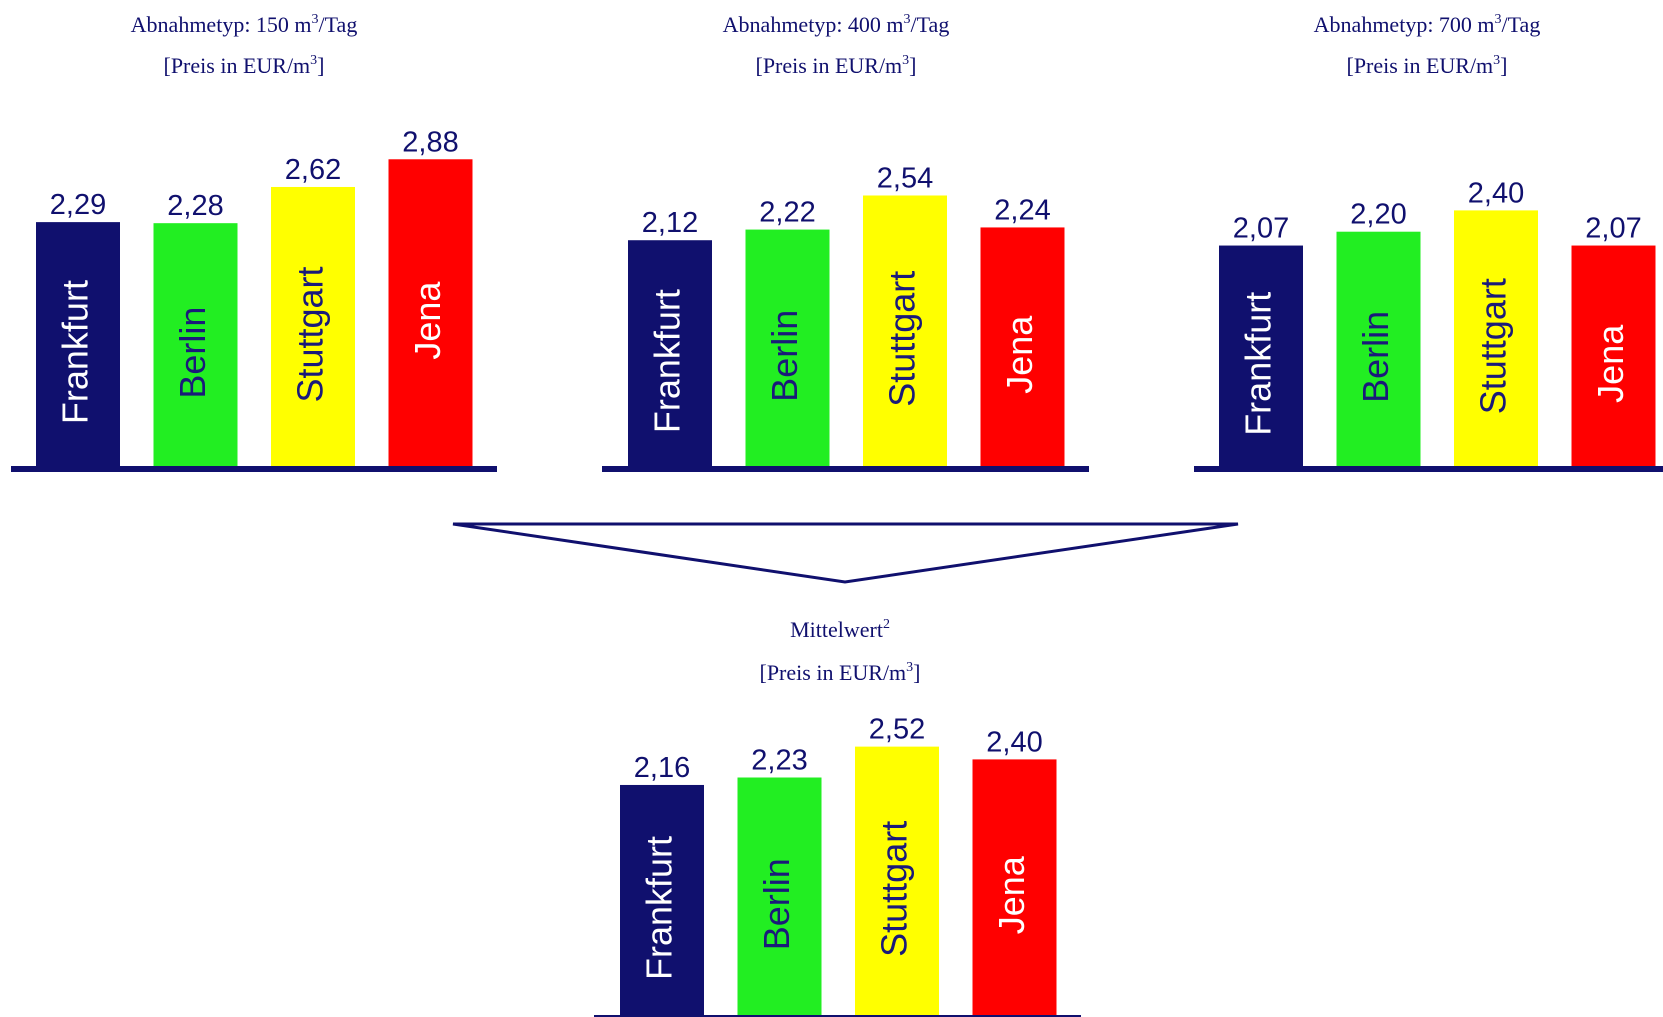 Image resolution: width=1663 pixels, height=1017 pixels. What do you see at coordinates (779, 761) in the screenshot?
I see `value-label-berlin: 2,23` at bounding box center [779, 761].